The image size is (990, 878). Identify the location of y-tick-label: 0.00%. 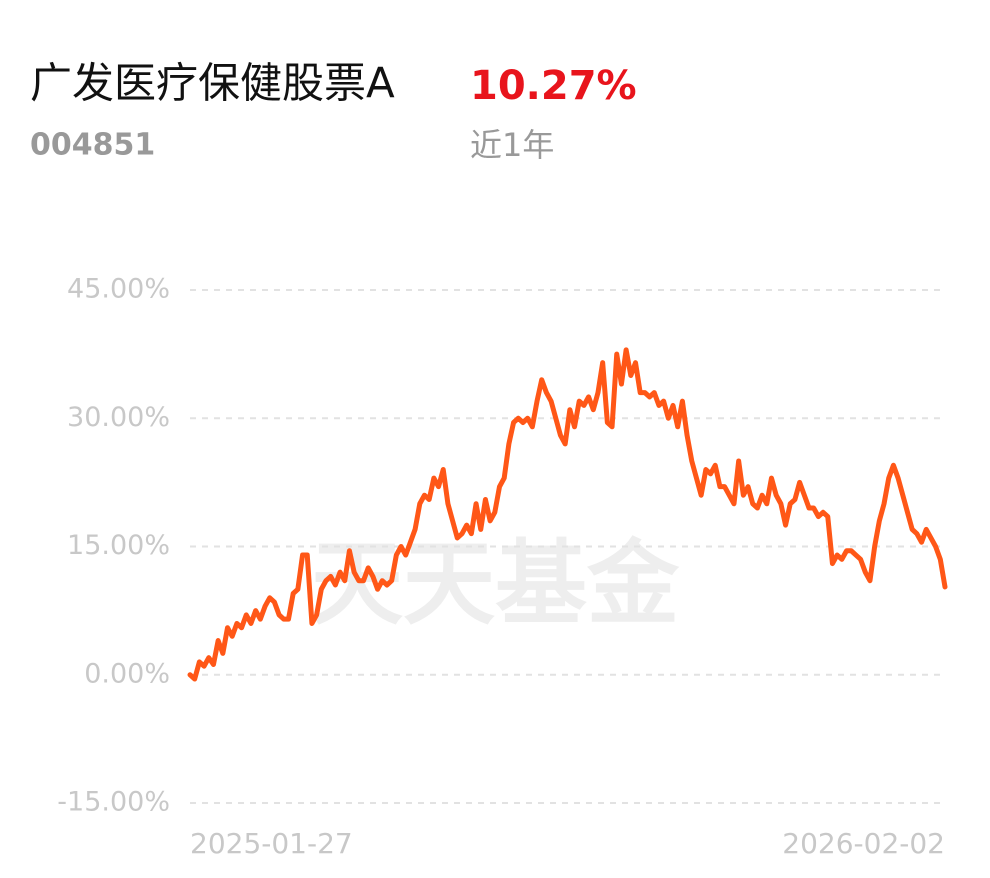
(127, 673).